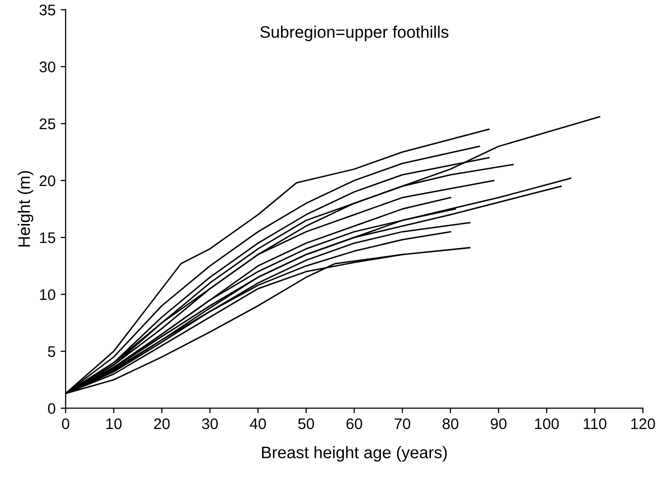  Describe the element at coordinates (48, 180) in the screenshot. I see `y-tick-label: 20` at that location.